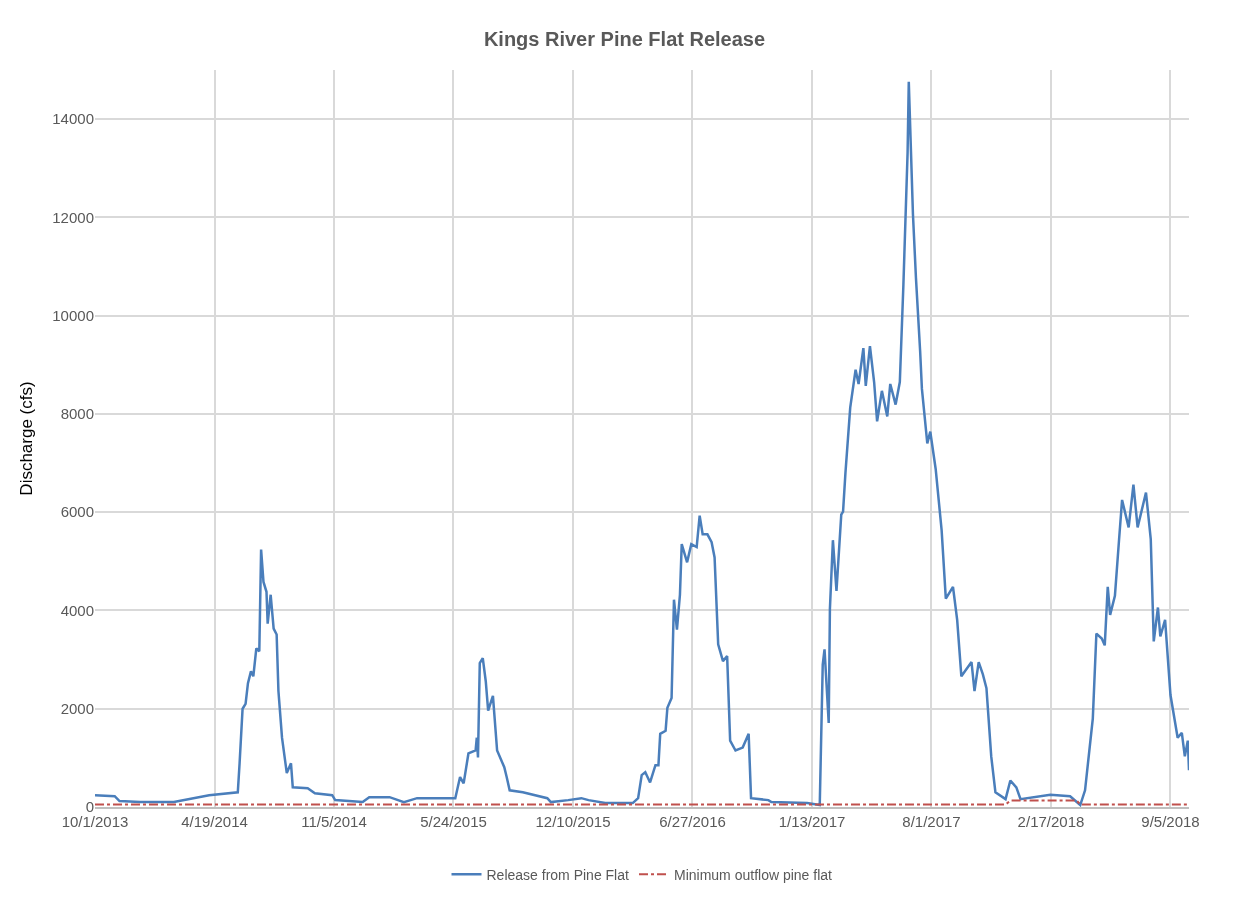 The height and width of the screenshot is (903, 1249). I want to click on legend-label: Minimum outflow pine flat, so click(753, 874).